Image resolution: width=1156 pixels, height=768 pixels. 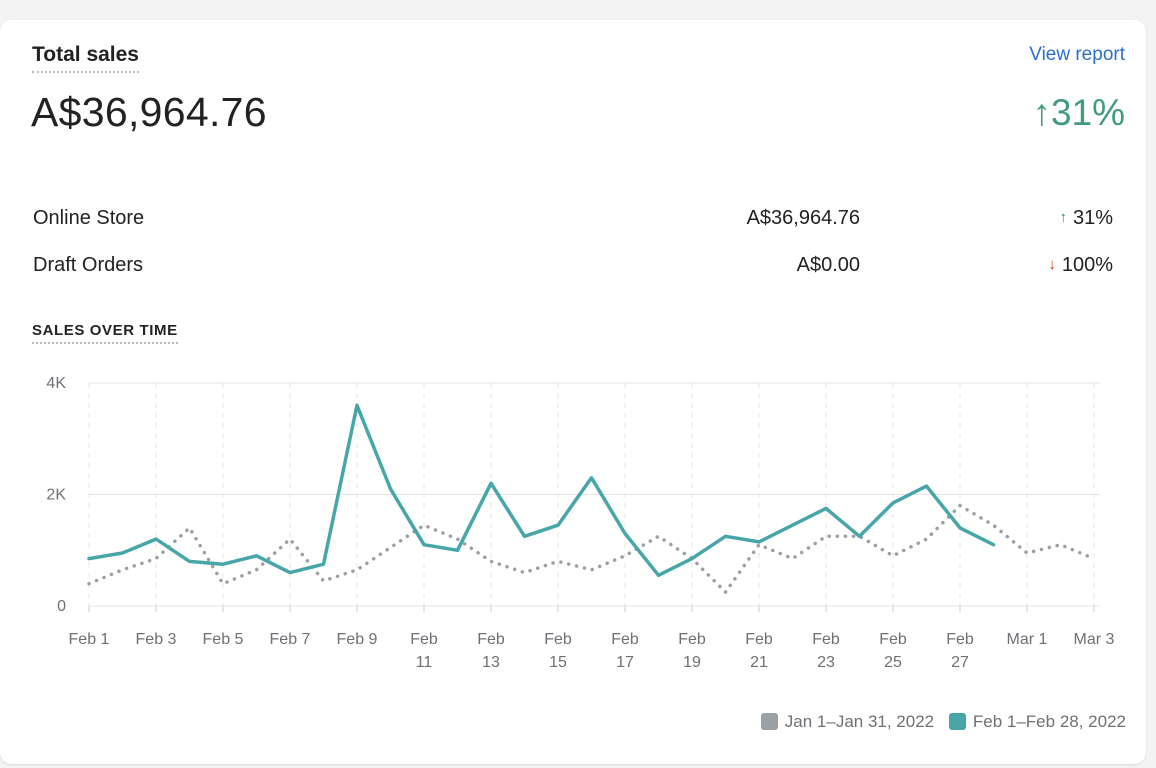 I want to click on x-tick-line: 27, so click(x=960, y=662).